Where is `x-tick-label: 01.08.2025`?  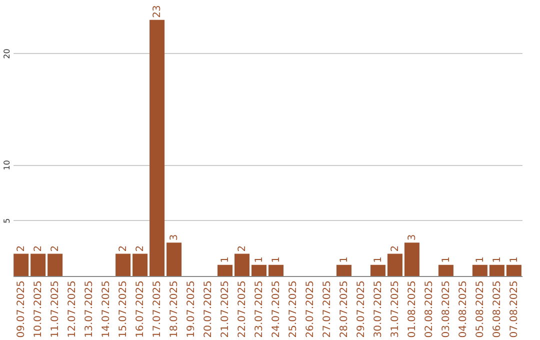 x-tick-label: 01.08.2025 is located at coordinates (412, 309).